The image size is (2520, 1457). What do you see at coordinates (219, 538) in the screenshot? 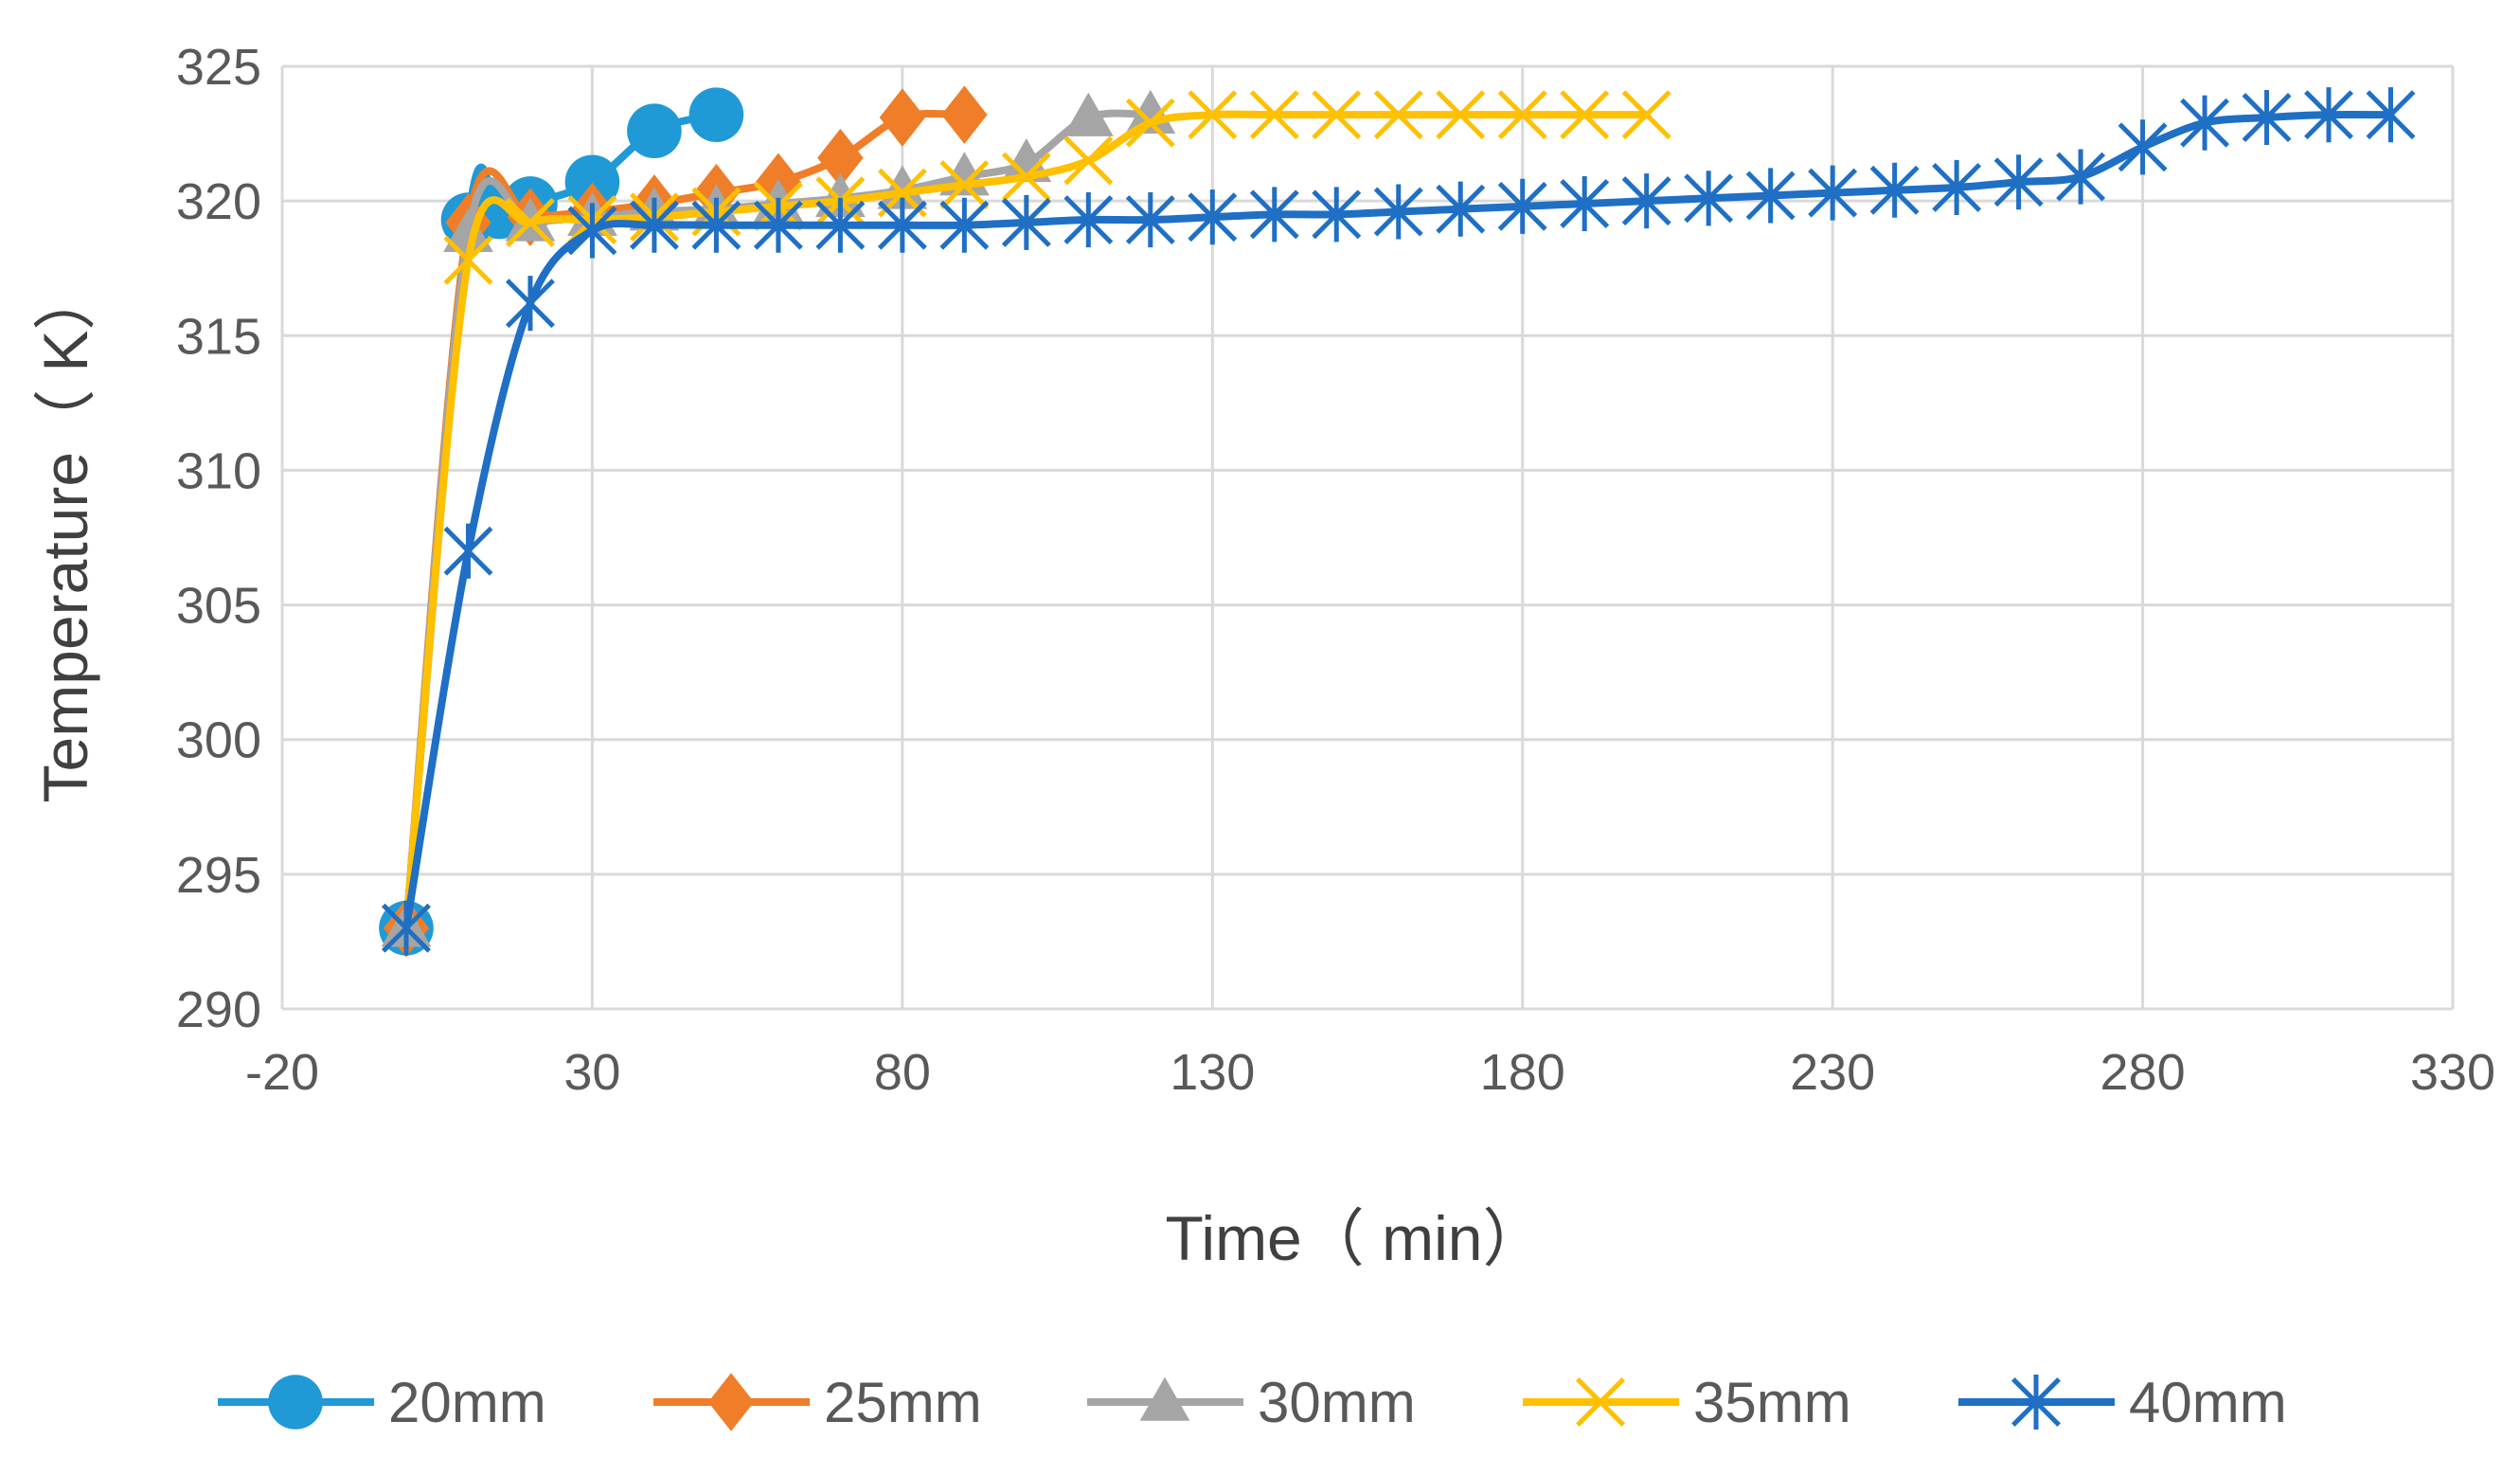
I see `y-axis-tick-labels: 290 295 300 305 310 315 320 325` at bounding box center [219, 538].